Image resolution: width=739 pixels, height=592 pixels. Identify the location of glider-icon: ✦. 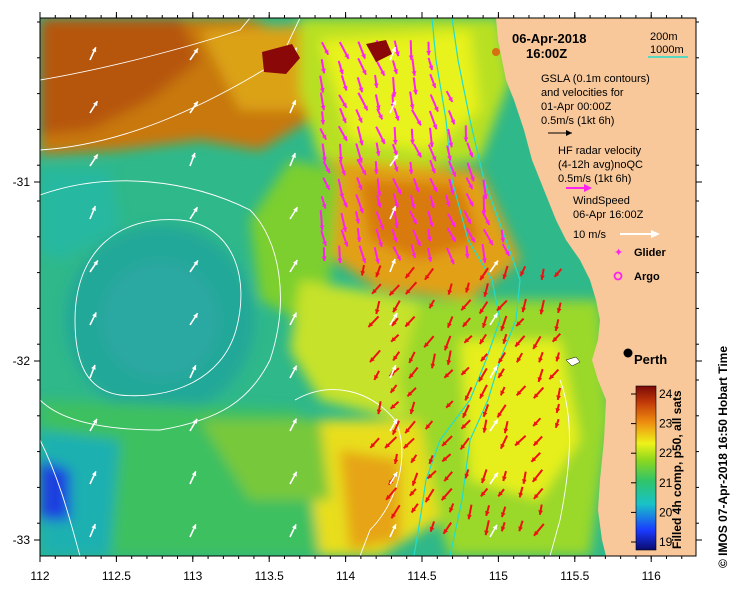
(618, 252).